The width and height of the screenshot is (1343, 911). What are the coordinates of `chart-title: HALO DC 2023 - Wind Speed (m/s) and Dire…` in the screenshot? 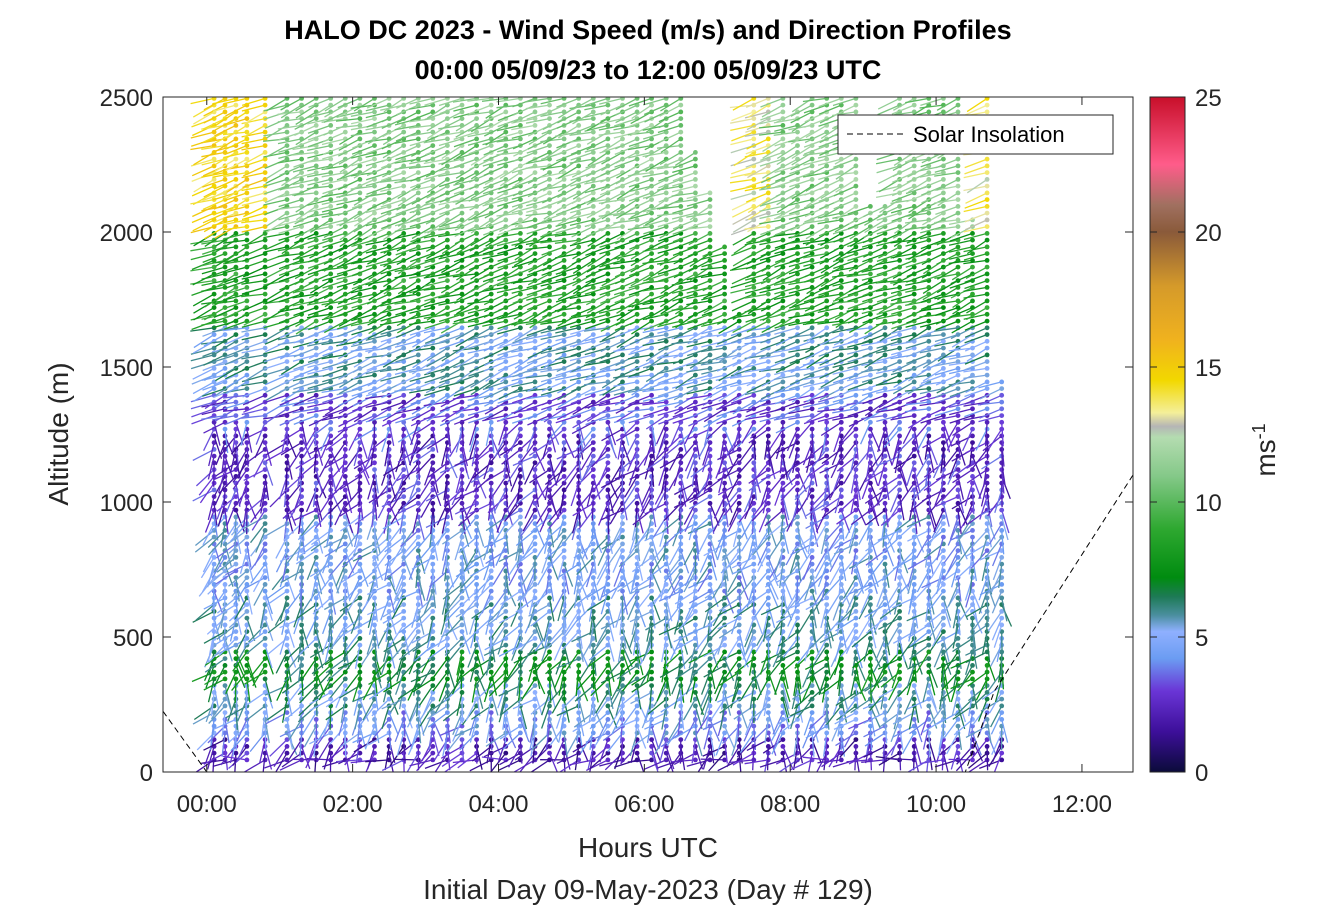 It's located at (647, 30).